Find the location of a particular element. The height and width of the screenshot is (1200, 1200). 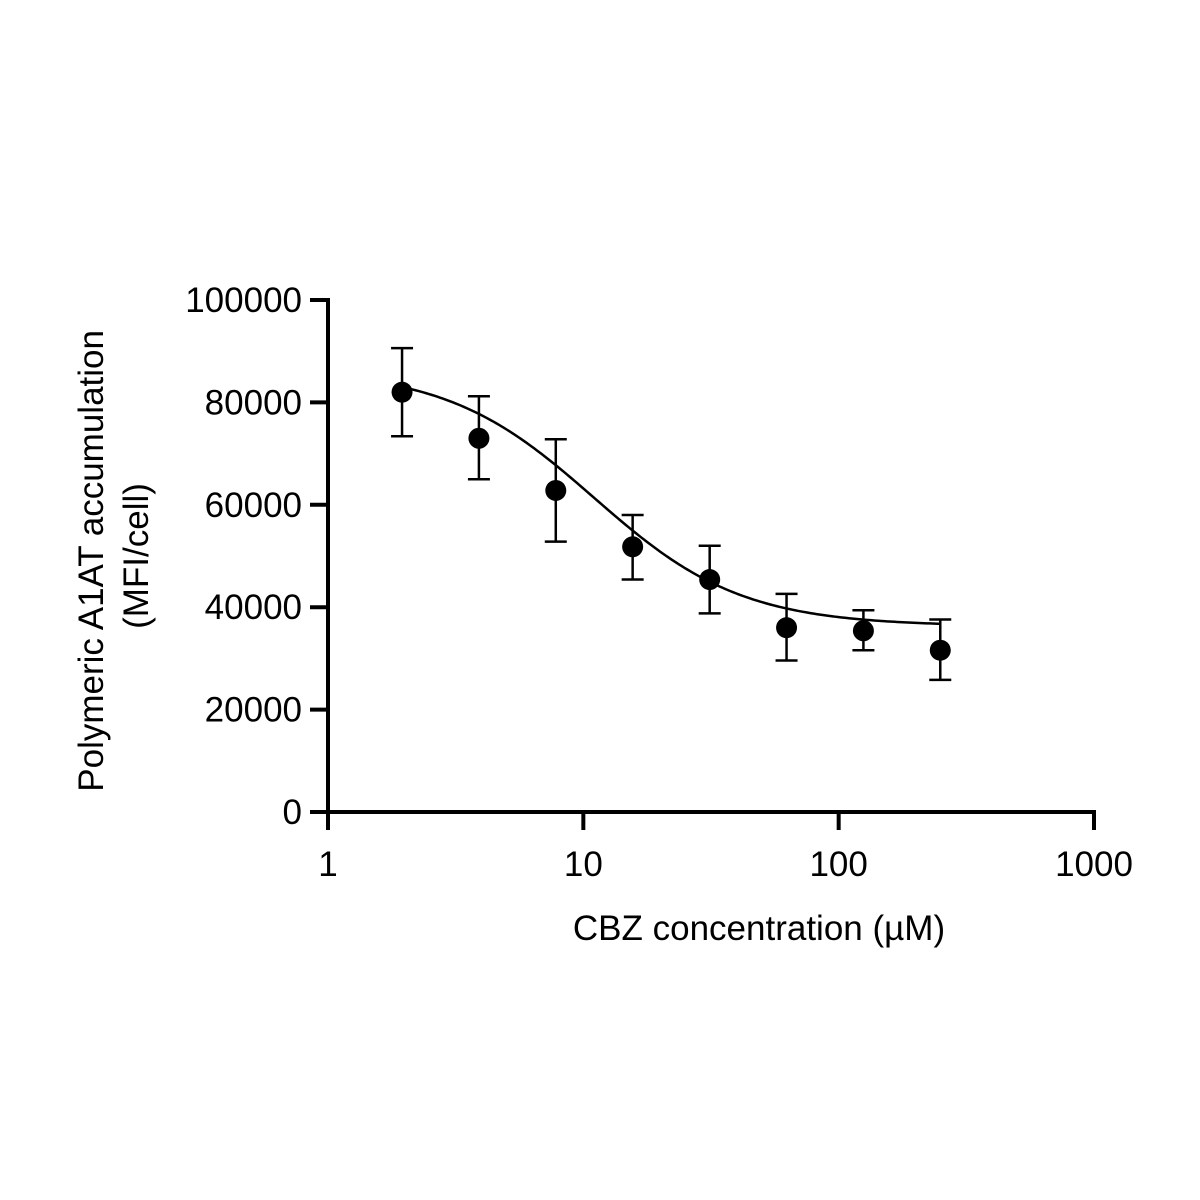

y-axis-title: Polymeric A1AT accumulation (MFI/cell) is located at coordinates (114, 555).